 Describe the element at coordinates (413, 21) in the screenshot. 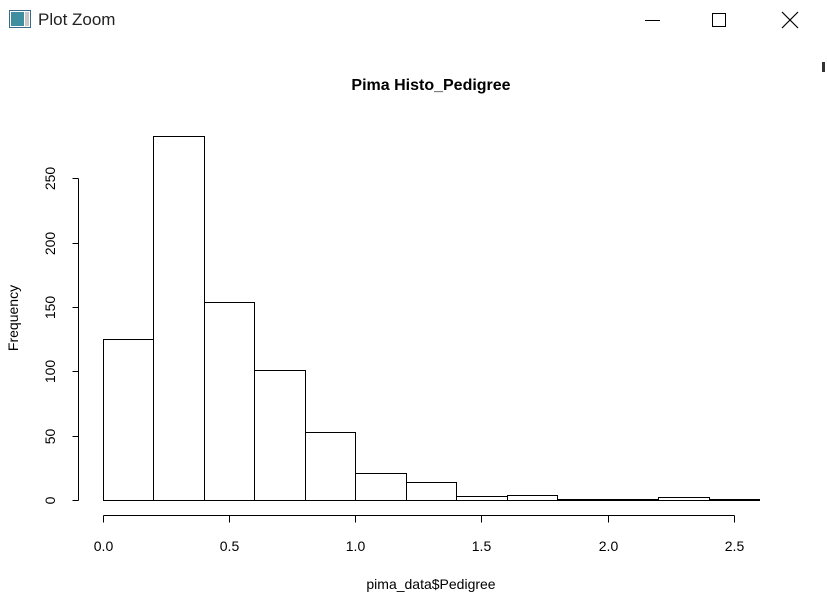

I see `window-titlebar: Plot Zoom` at that location.